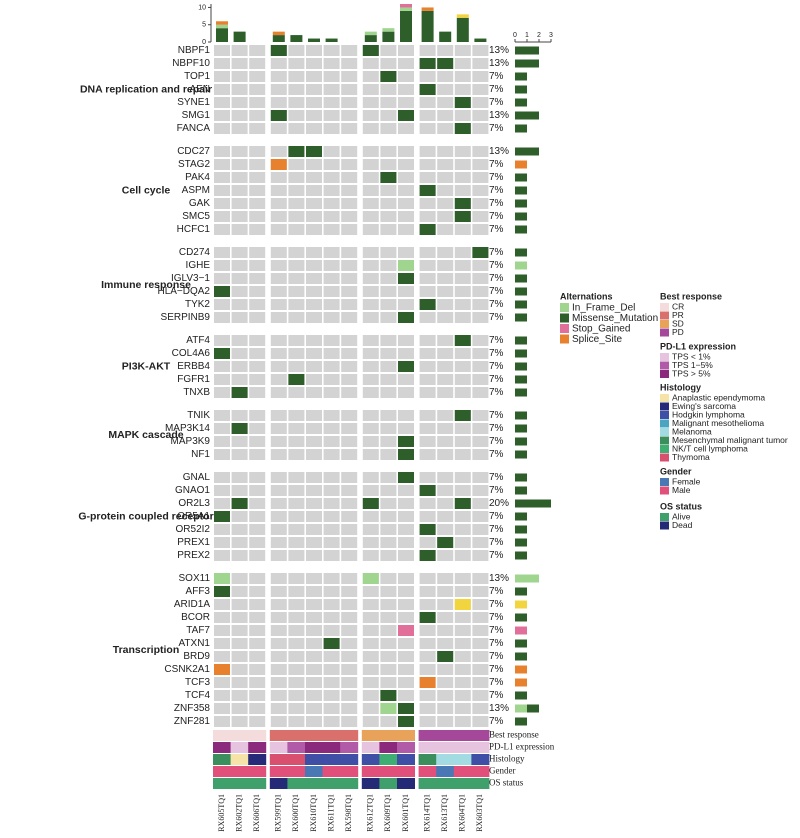 This screenshot has height=838, width=800. I want to click on percent-label: 13%, so click(499, 63).